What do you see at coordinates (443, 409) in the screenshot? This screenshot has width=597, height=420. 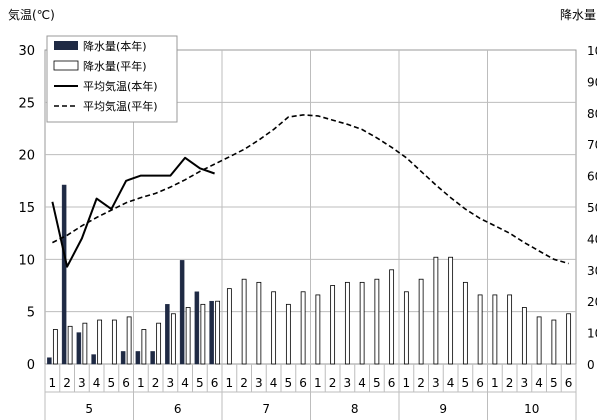 I see `x-tick-month: 9` at bounding box center [443, 409].